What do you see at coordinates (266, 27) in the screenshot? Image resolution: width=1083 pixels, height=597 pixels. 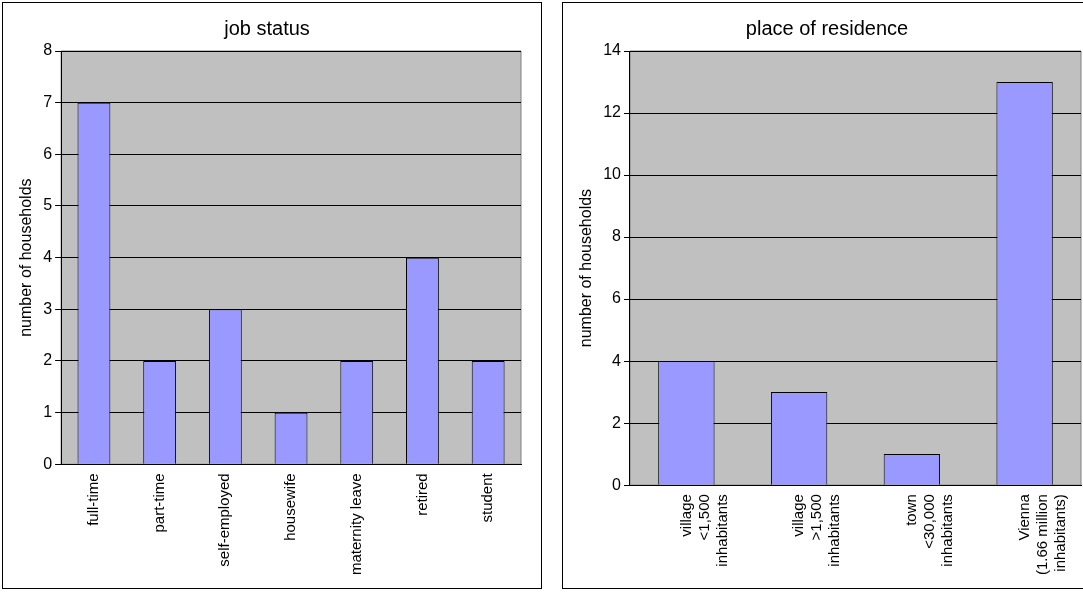 I see `chart-title: job status` at bounding box center [266, 27].